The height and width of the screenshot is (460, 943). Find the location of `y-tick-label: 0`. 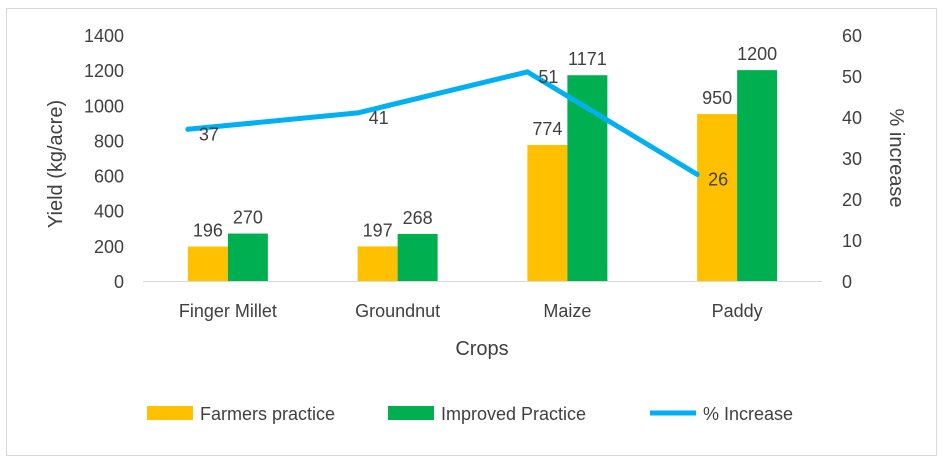

y-tick-label: 0 is located at coordinates (119, 282).